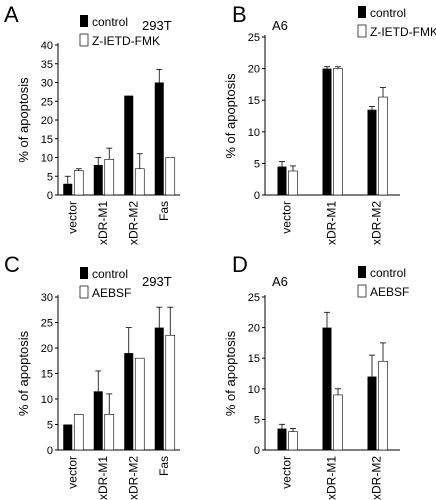  Describe the element at coordinates (12, 264) in the screenshot. I see `panel-letter: C` at that location.